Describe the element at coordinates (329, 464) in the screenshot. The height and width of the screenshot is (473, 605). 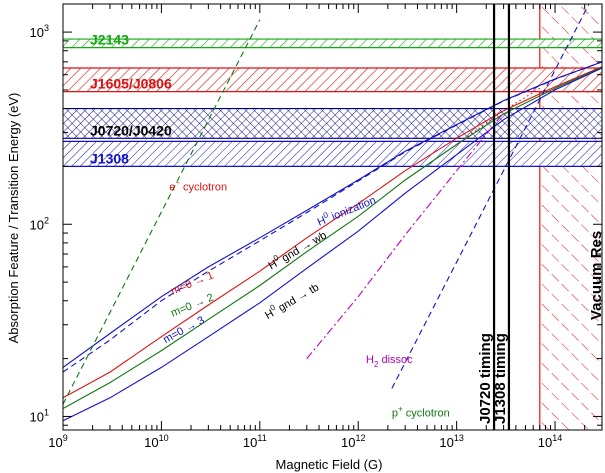
I see `x-axis-label: Magnetic Field (G)` at that location.